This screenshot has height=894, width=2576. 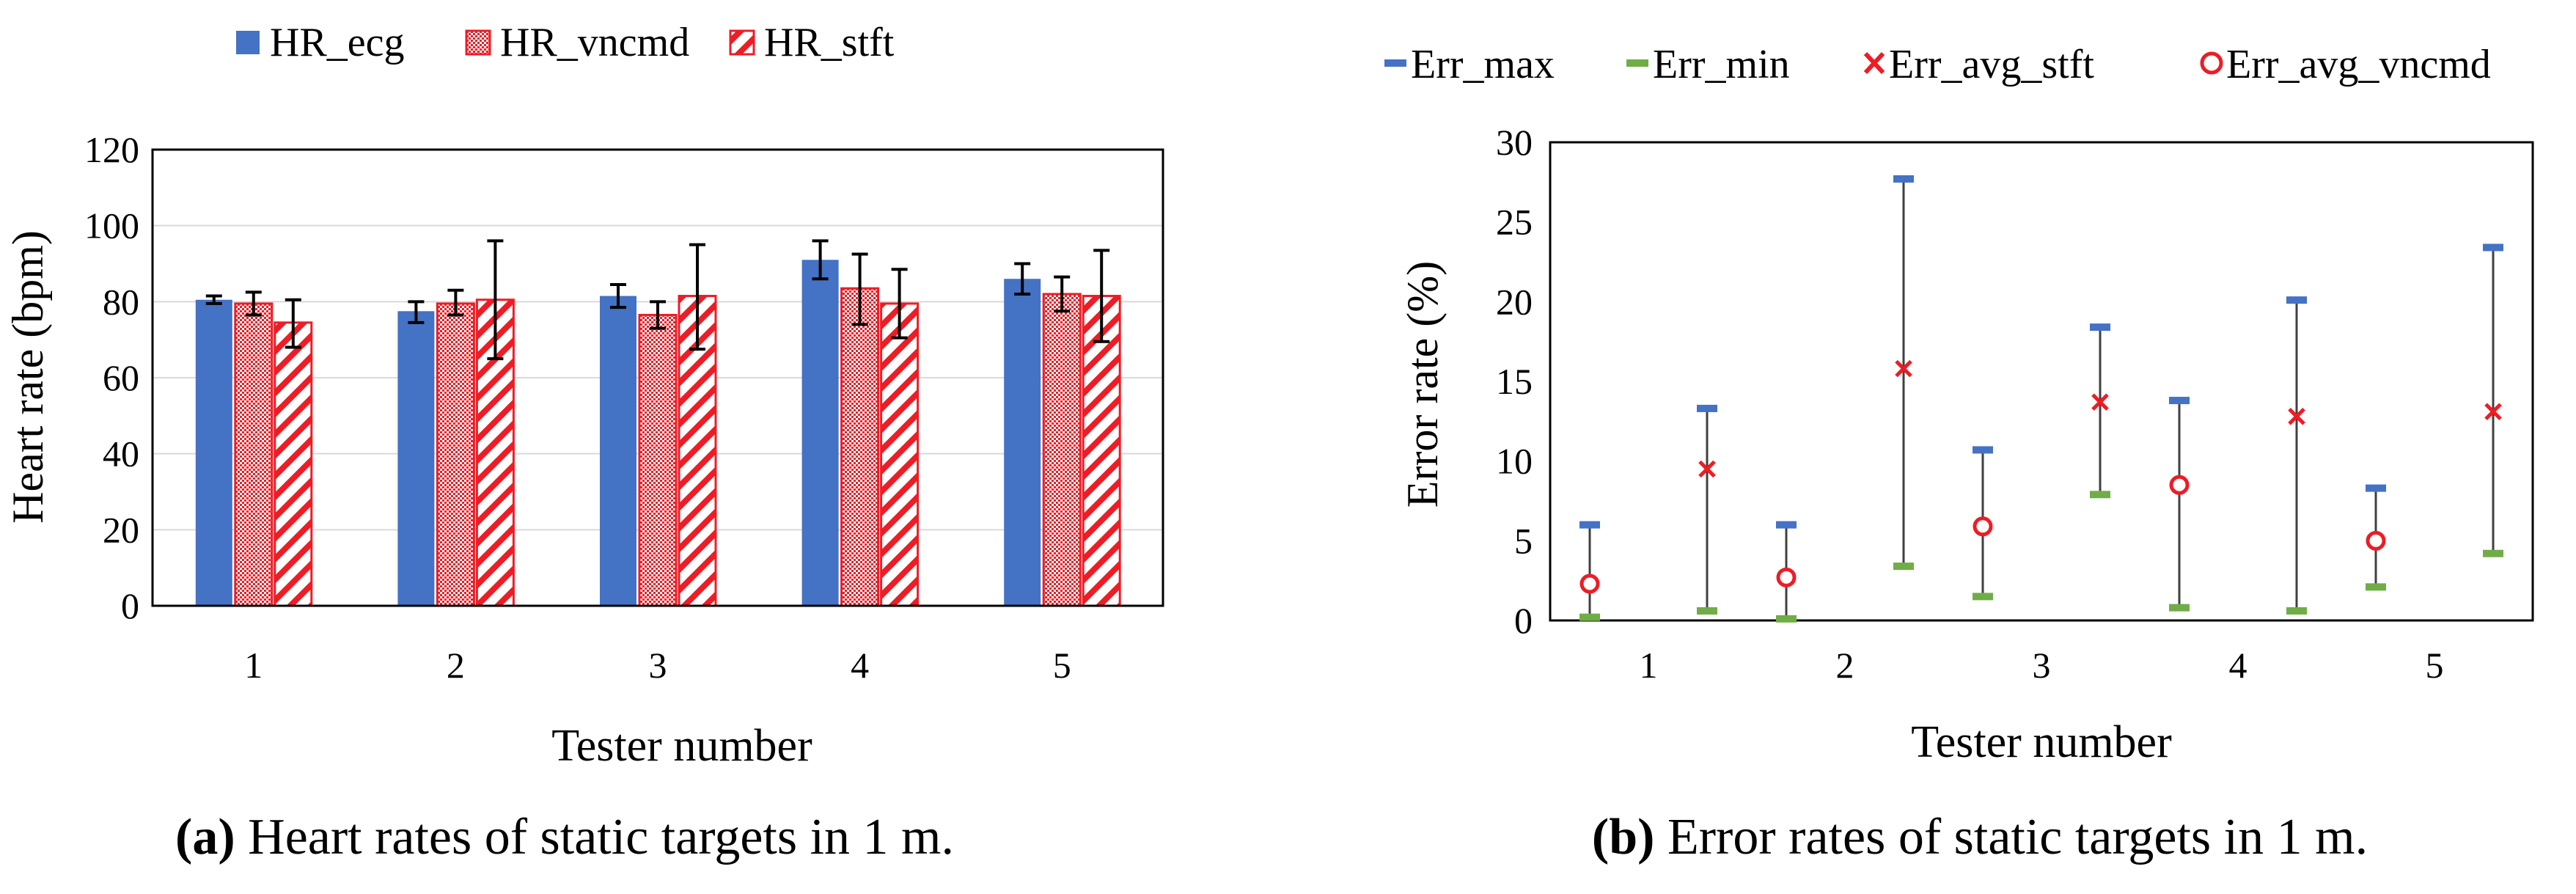 I want to click on y-tick-labels: 0 5 10 15 20 25 30, so click(x=1514, y=381).